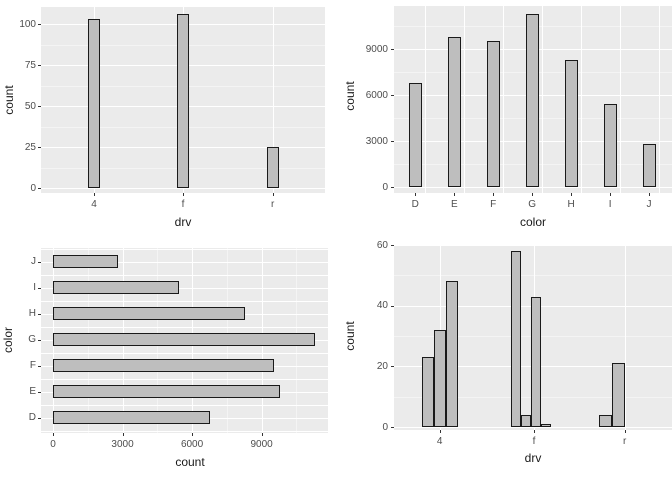 Image resolution: width=672 pixels, height=480 pixels. I want to click on x-tick-label: D, so click(415, 204).